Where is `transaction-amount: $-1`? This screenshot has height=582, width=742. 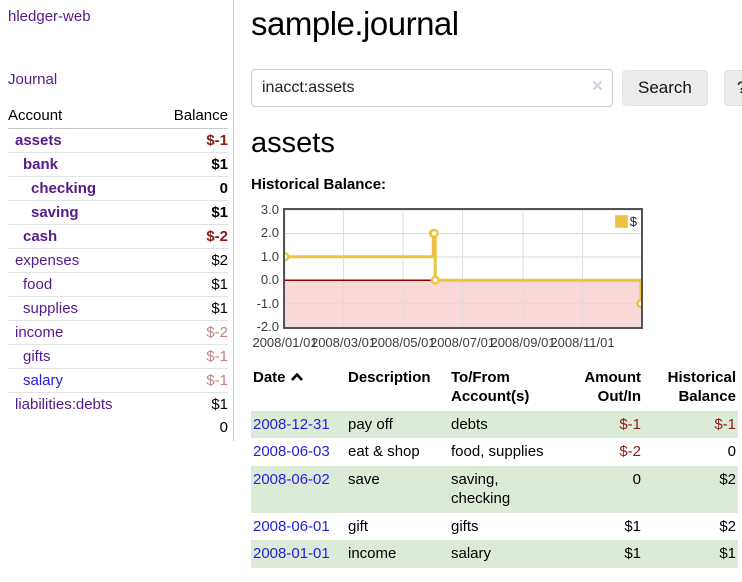 transaction-amount: $-1 is located at coordinates (630, 424).